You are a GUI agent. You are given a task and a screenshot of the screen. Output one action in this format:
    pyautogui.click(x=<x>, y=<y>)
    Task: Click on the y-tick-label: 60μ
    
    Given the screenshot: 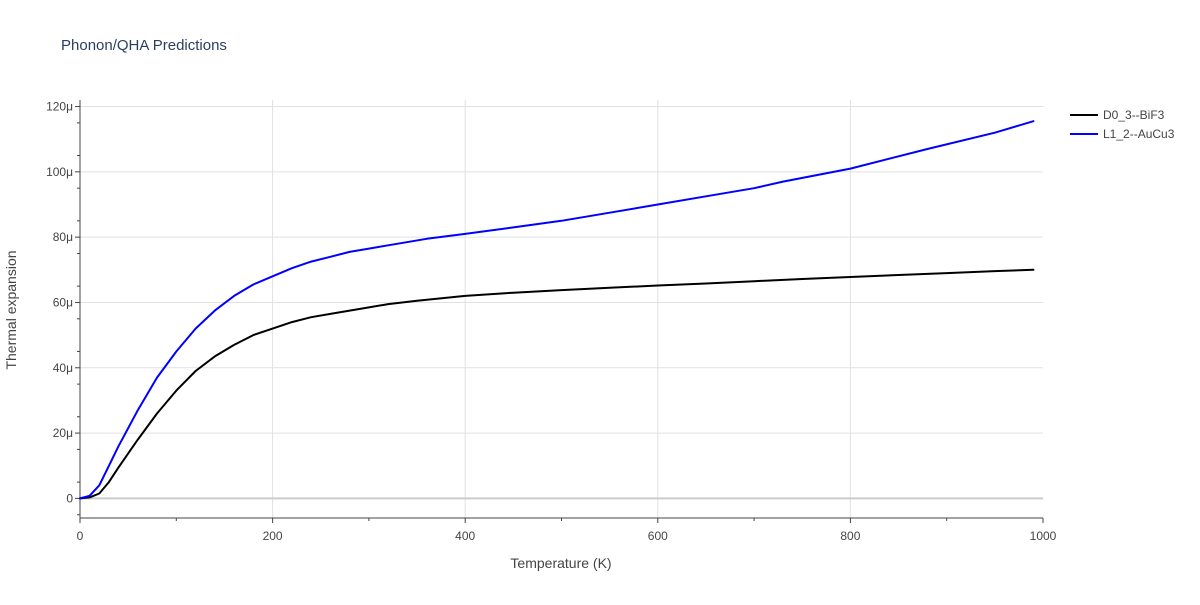 What is the action you would take?
    pyautogui.click(x=63, y=302)
    